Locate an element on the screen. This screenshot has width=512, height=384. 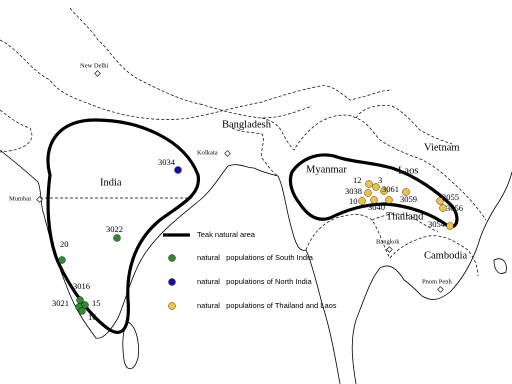
population-label: 16 is located at coordinates (92, 317).